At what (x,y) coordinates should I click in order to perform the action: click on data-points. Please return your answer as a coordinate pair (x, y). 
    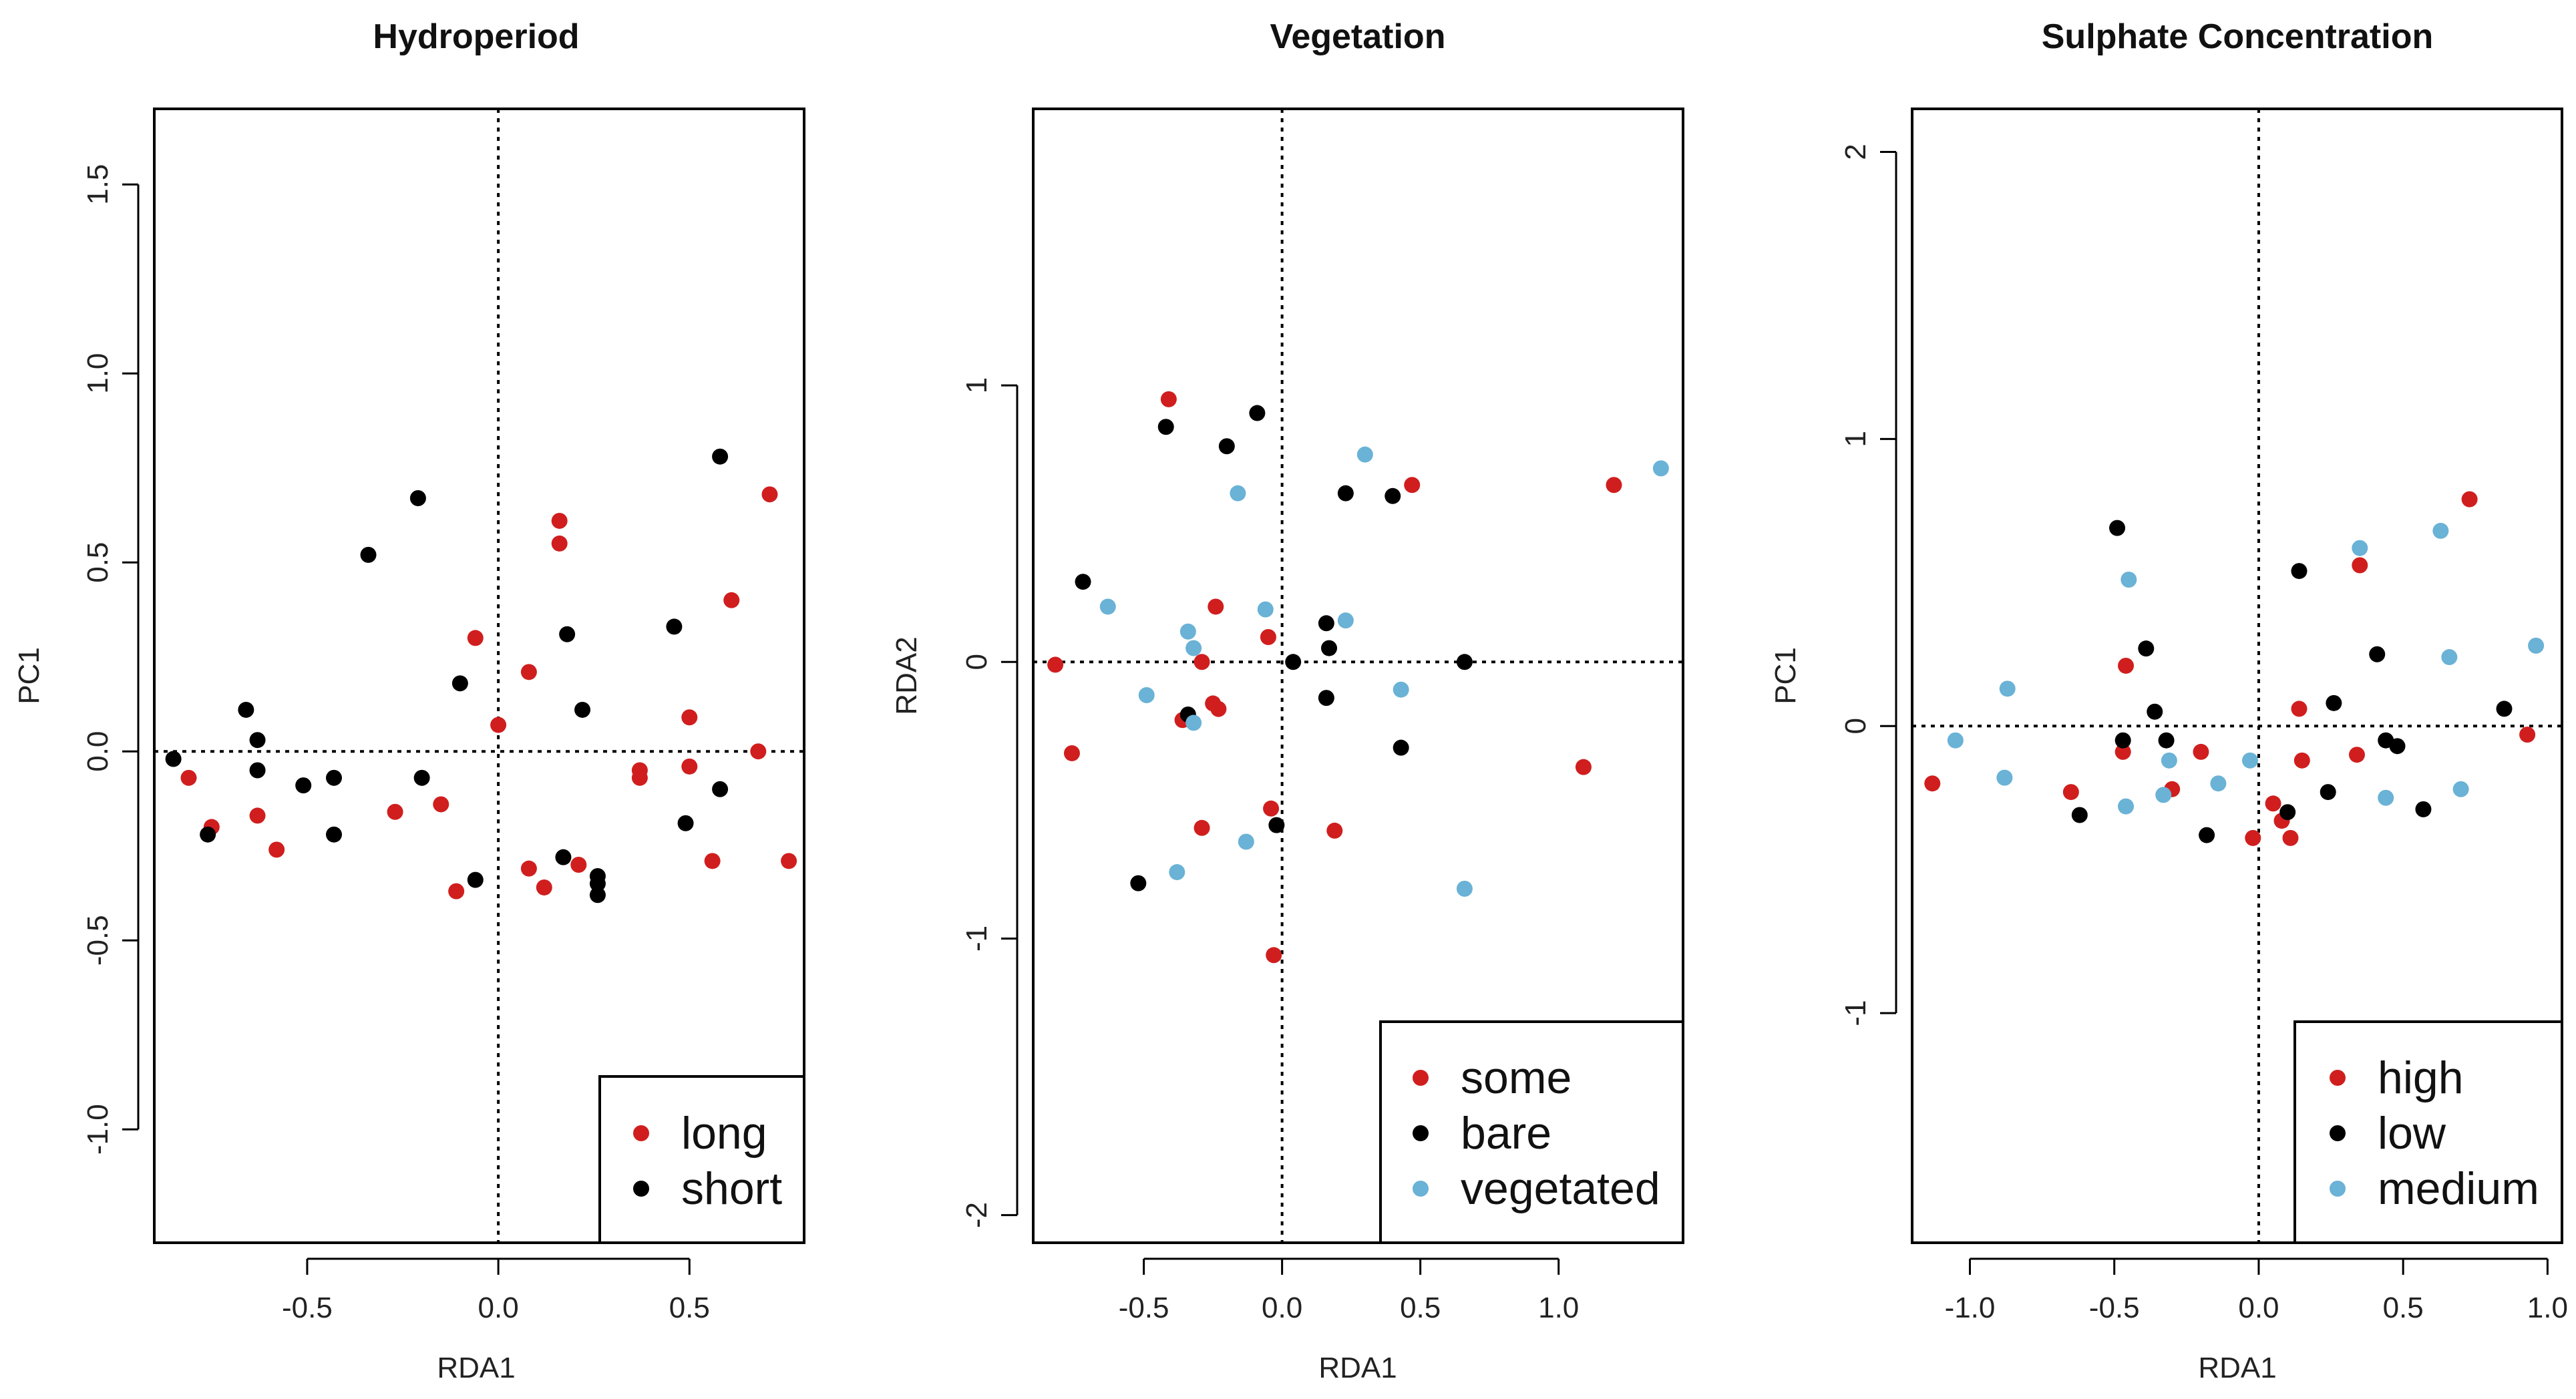
    Looking at the image, I should click on (481, 676).